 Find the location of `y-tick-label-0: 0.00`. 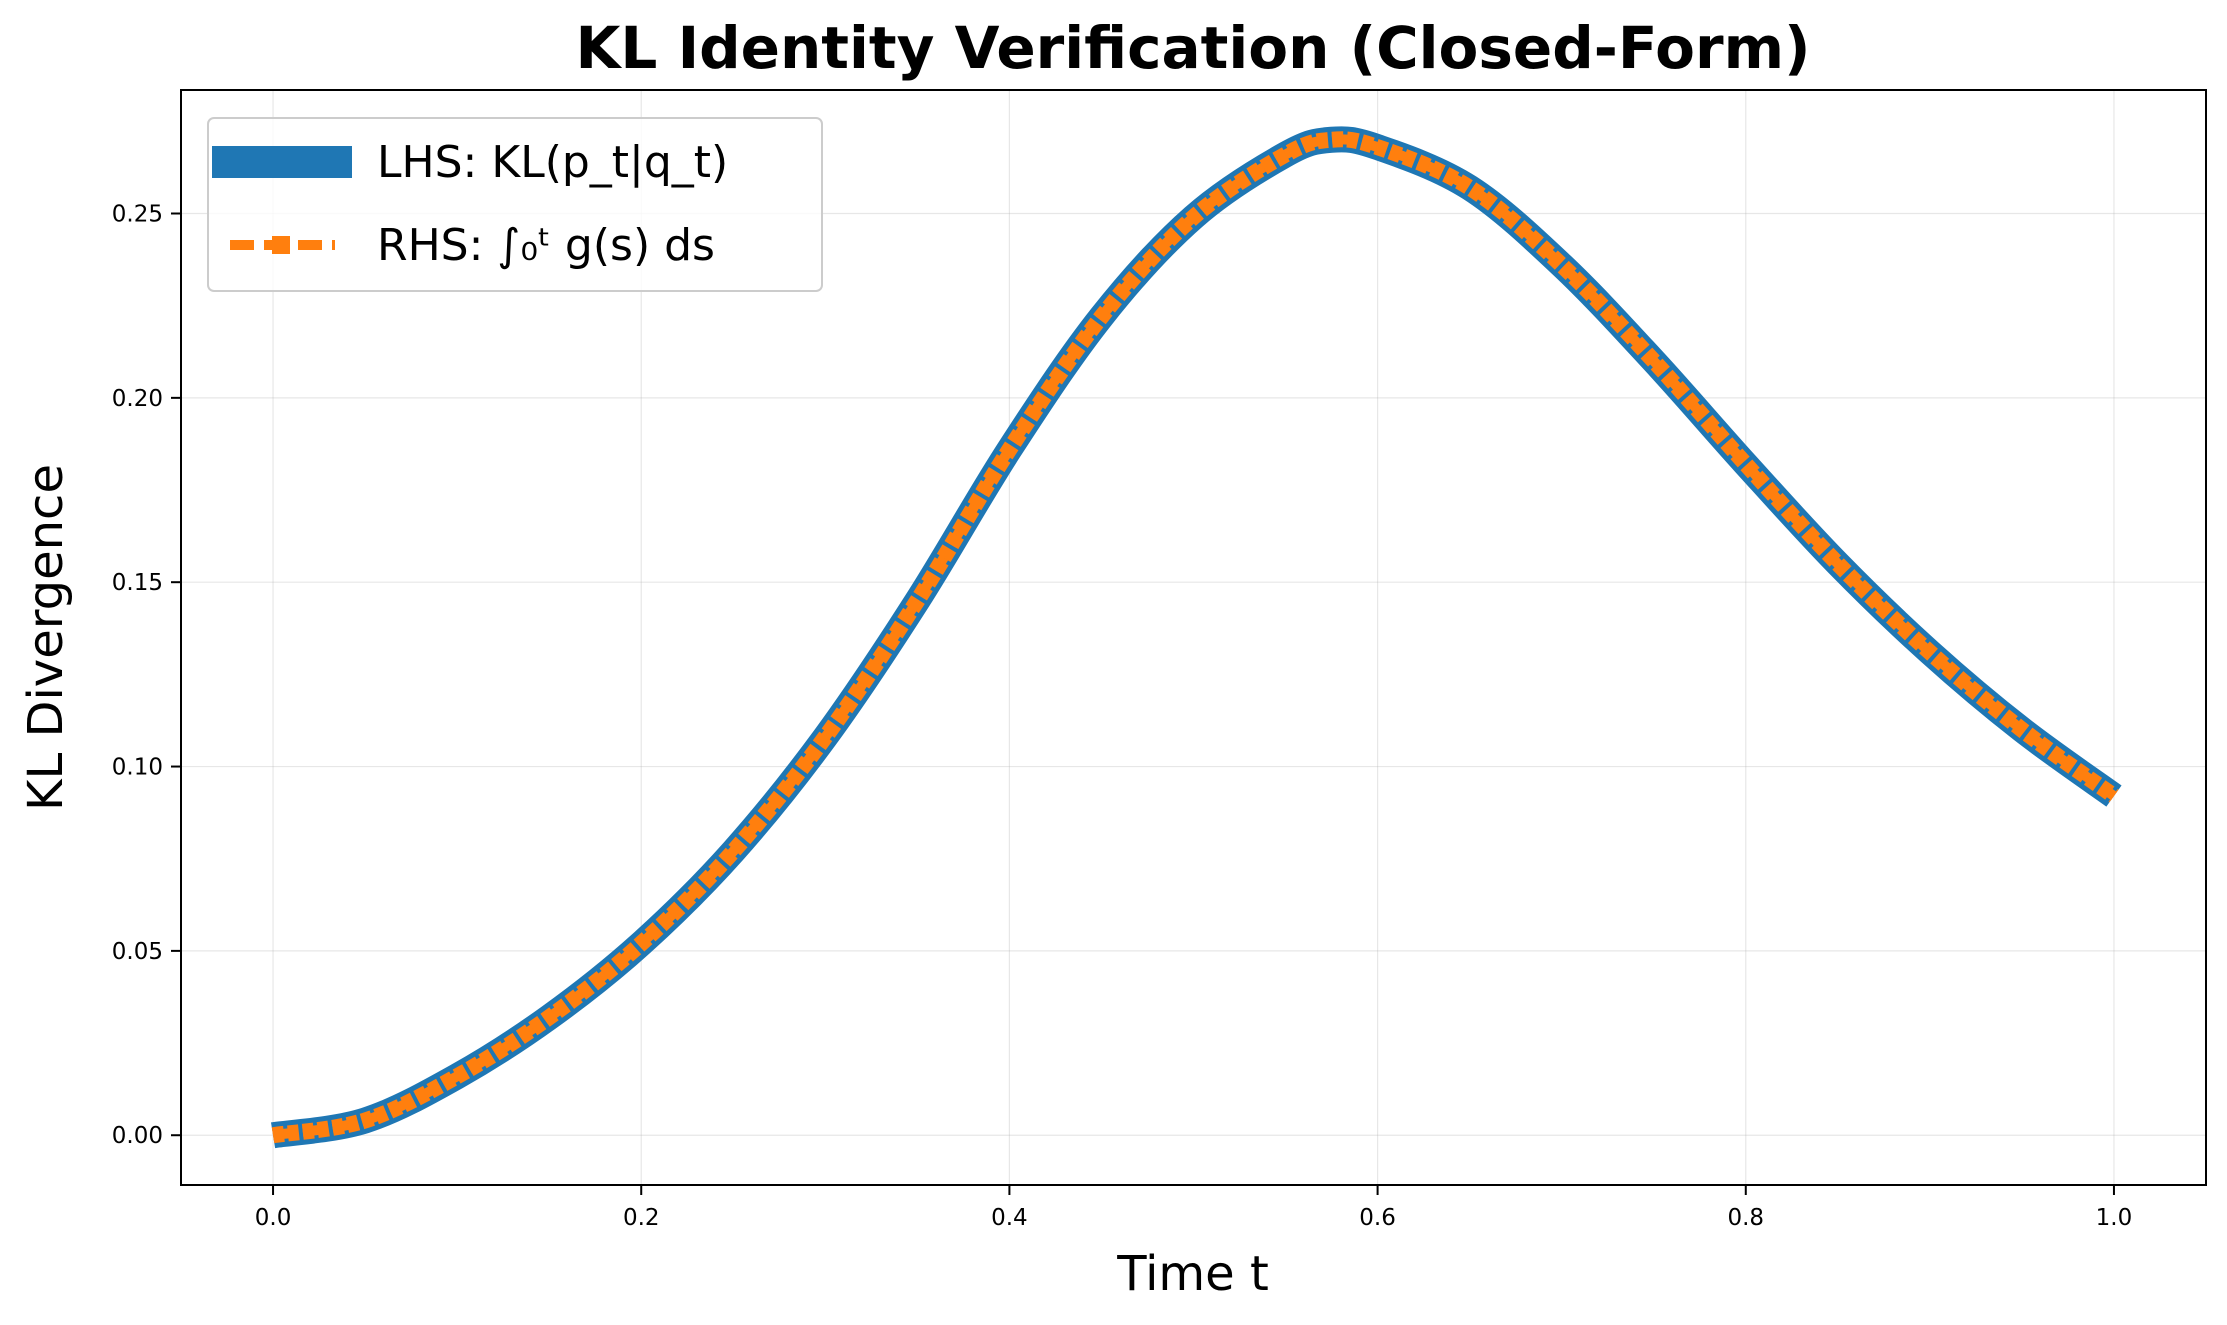

y-tick-label-0: 0.00 is located at coordinates (137, 1136).